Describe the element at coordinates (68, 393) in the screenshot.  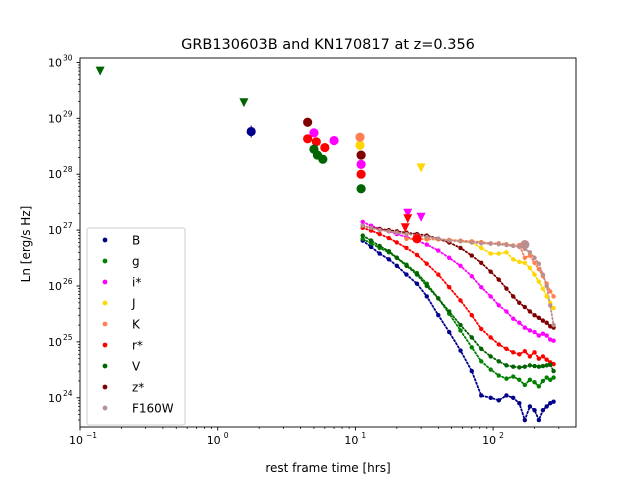
I see `y-tick-exponent: 24` at that location.